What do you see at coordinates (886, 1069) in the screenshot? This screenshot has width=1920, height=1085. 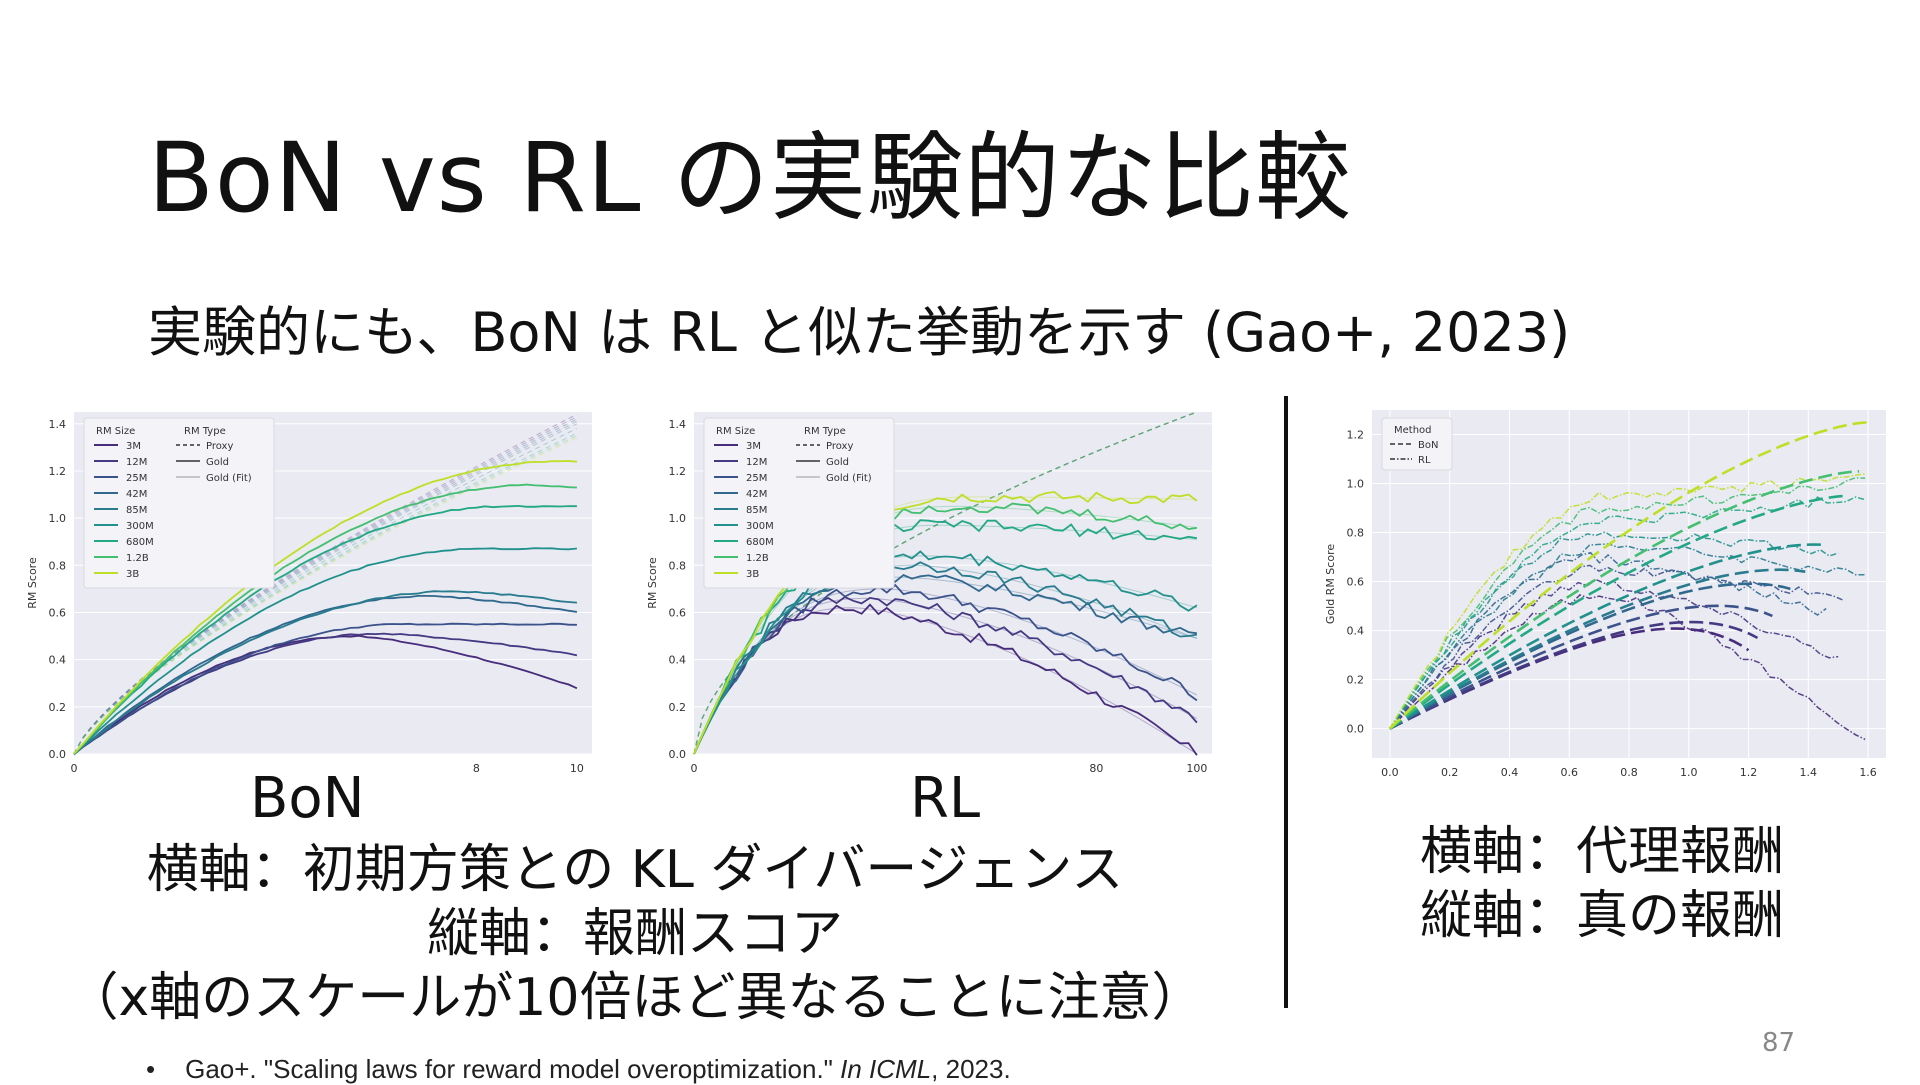 I see `reference-venue: In ICML` at bounding box center [886, 1069].